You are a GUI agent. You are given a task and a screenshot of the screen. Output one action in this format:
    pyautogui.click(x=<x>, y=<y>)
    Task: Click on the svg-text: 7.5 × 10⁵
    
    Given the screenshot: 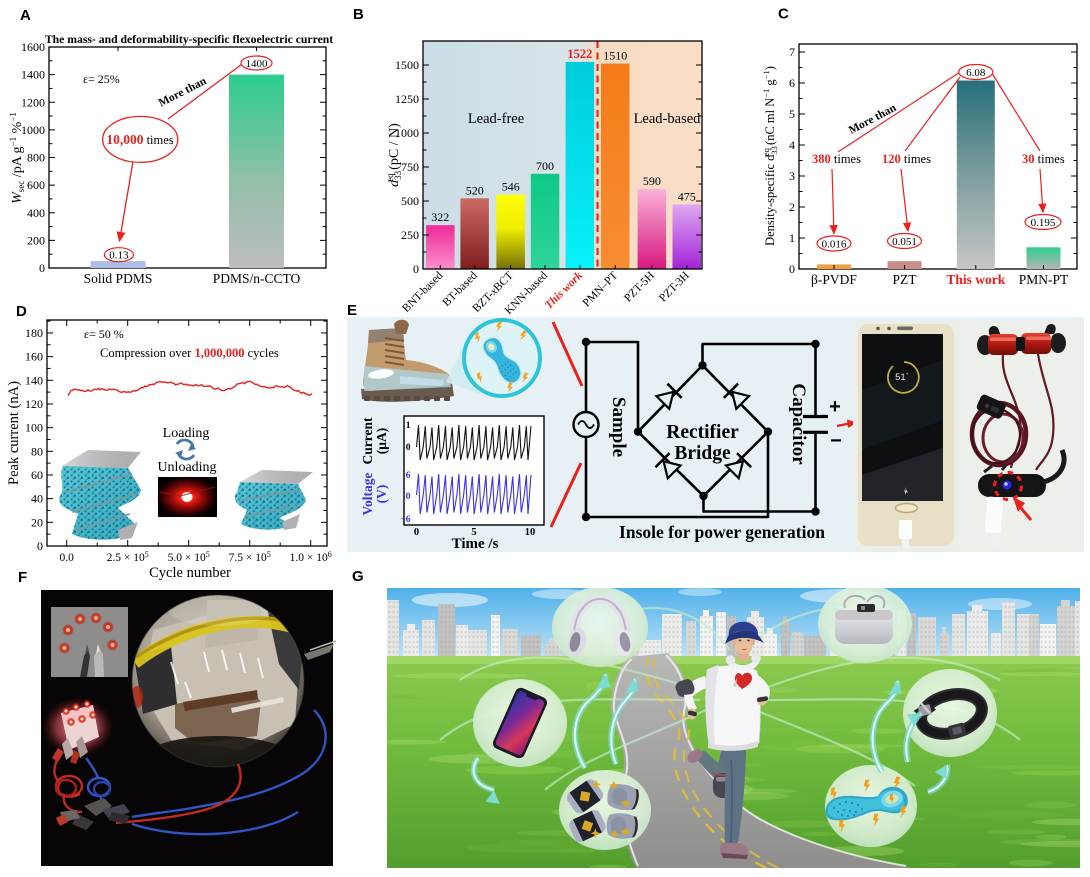 What is the action you would take?
    pyautogui.click(x=250, y=557)
    